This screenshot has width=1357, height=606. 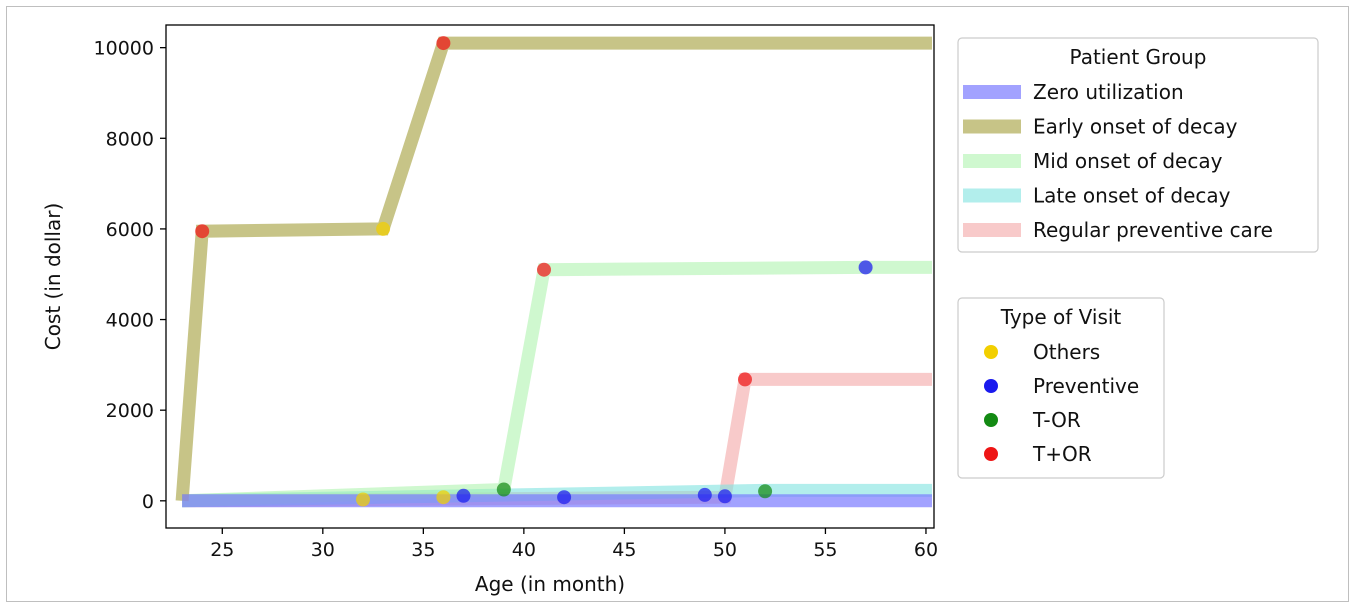 What do you see at coordinates (557, 440) in the screenshot?
I see `series-line-regular-preventive-care` at bounding box center [557, 440].